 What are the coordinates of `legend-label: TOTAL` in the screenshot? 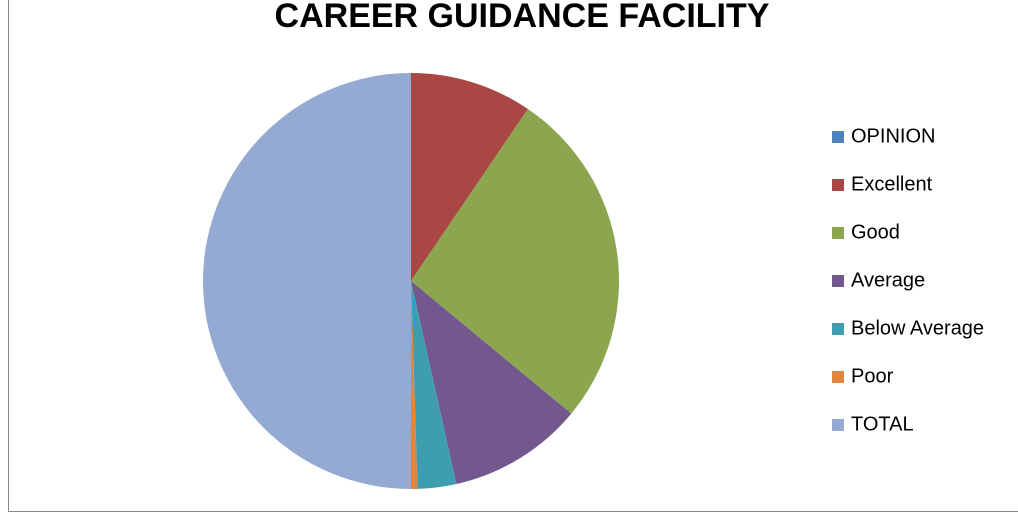 It's located at (882, 424).